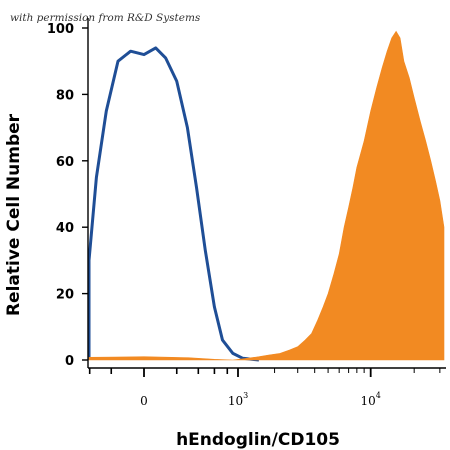  What do you see at coordinates (65, 162) in the screenshot?
I see `y-tick-label-3: 60` at bounding box center [65, 162].